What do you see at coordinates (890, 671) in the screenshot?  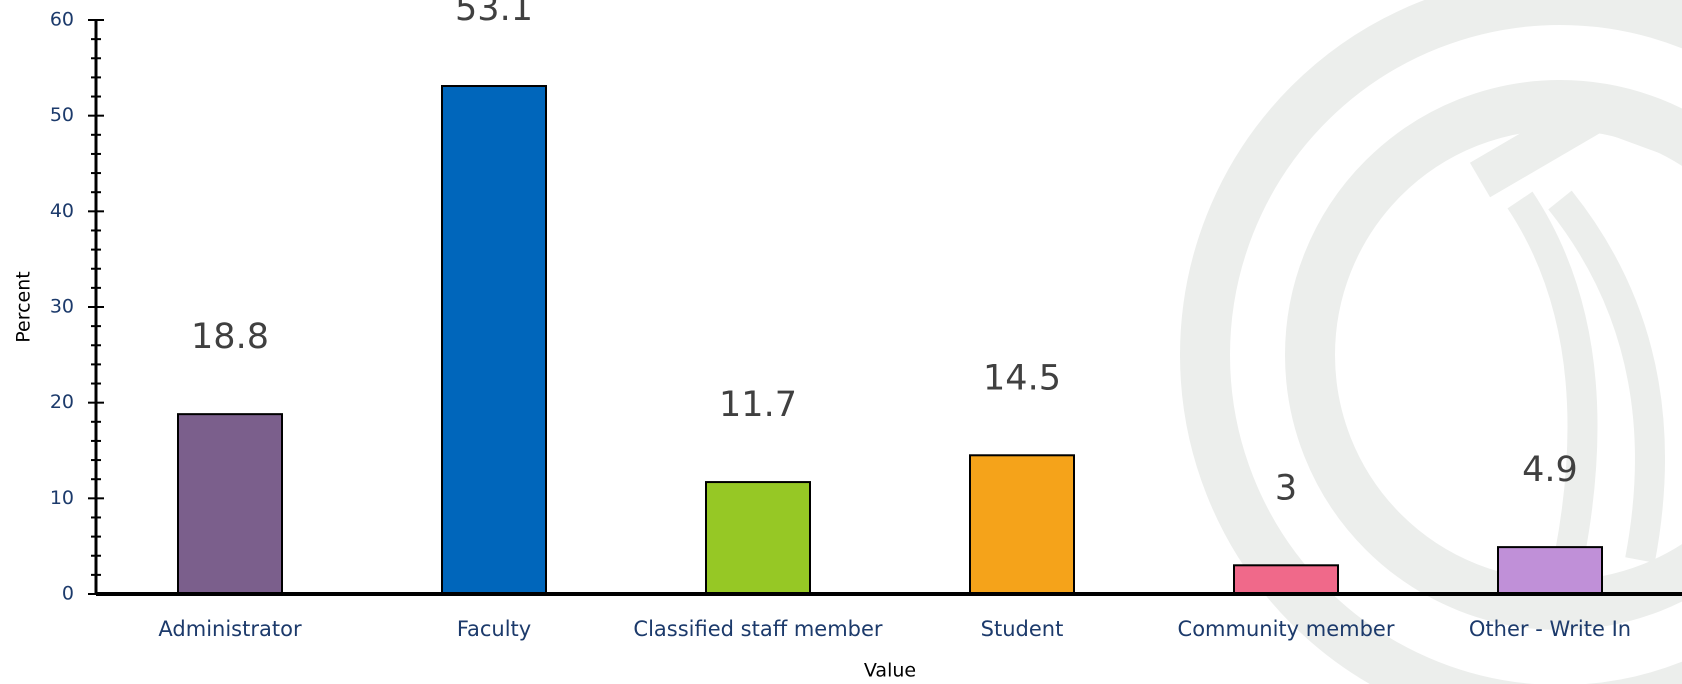 I see `x-axis-title: Value` at bounding box center [890, 671].